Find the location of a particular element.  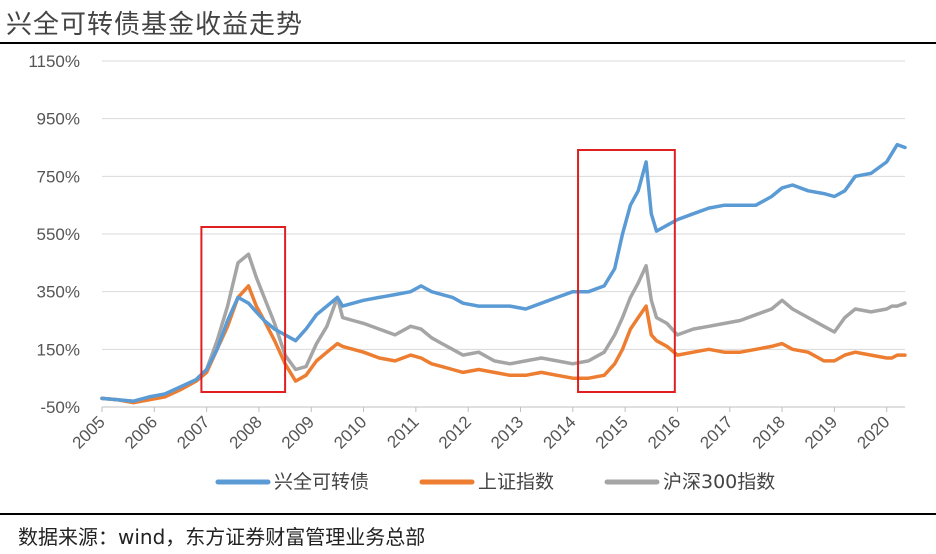

x-tick-label: 2009 is located at coordinates (298, 432).